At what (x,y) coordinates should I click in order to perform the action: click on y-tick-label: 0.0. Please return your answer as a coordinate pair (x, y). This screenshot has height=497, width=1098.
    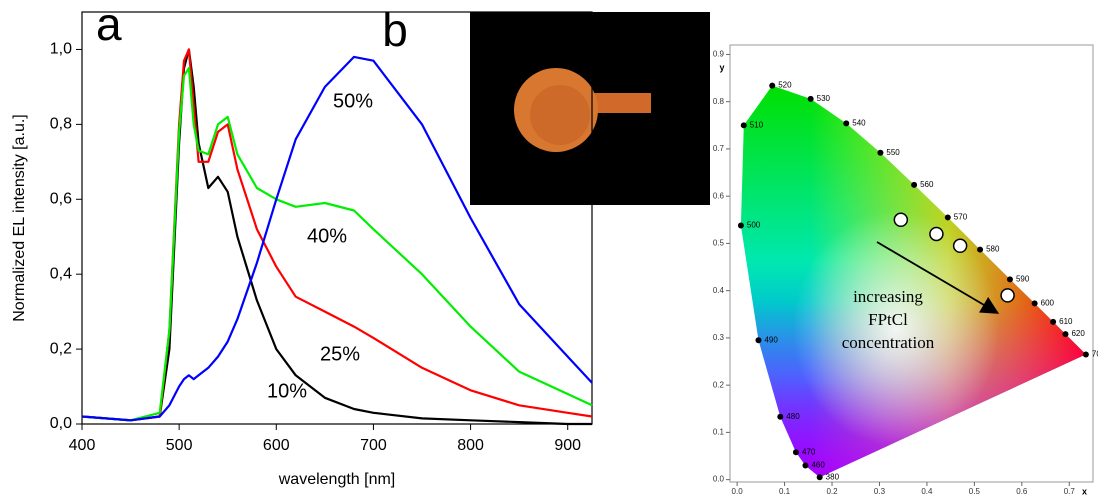
    Looking at the image, I should click on (719, 479).